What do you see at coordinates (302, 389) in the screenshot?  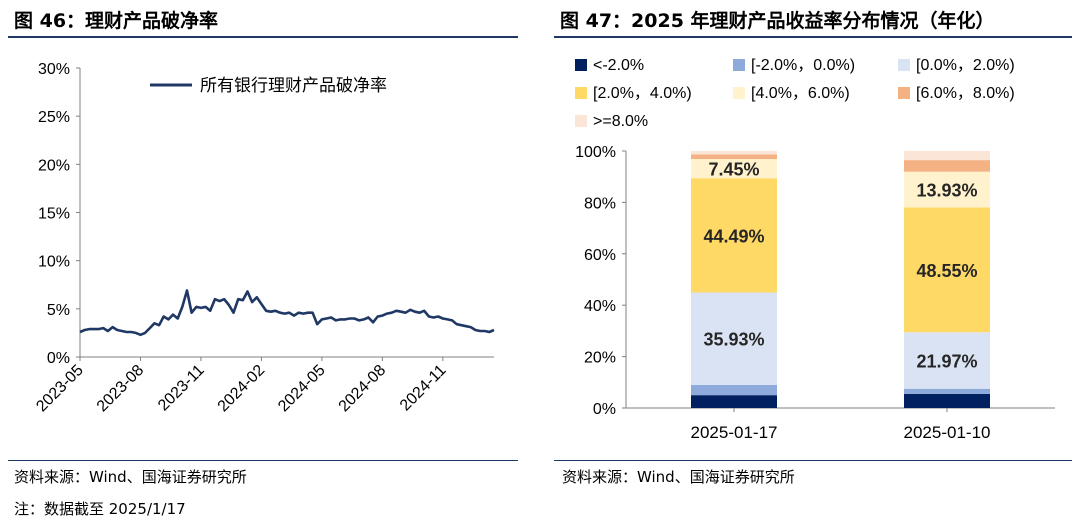 I see `x-tick-label: 2024-05` at bounding box center [302, 389].